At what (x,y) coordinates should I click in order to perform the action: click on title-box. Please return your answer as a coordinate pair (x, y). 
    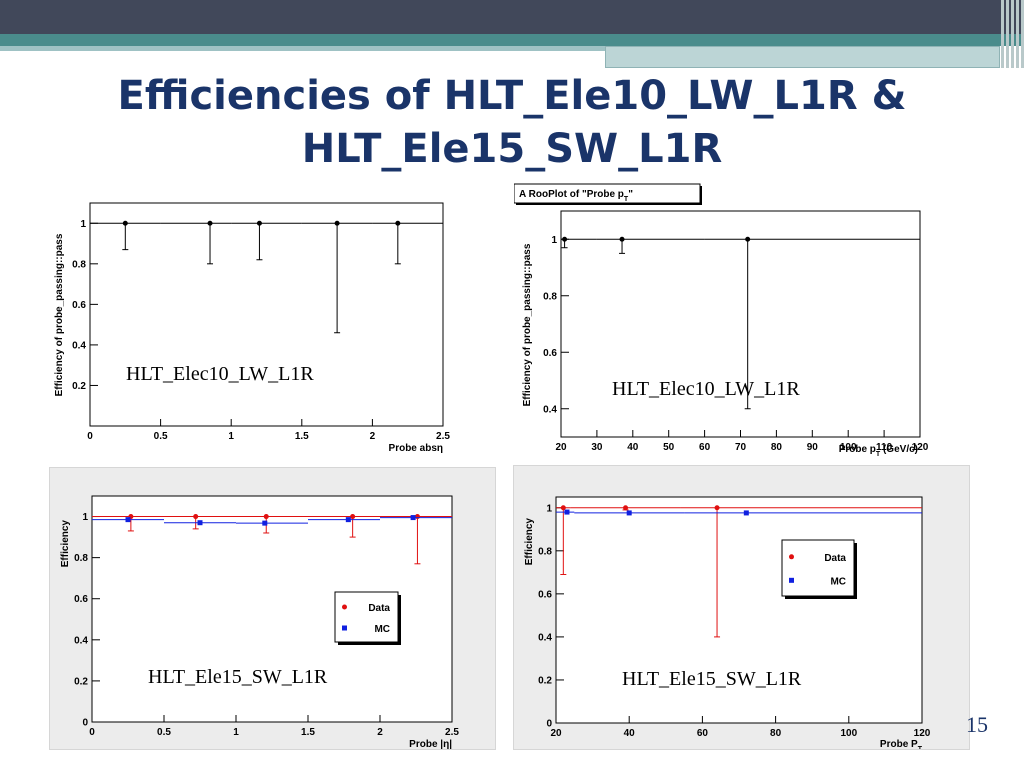
    Looking at the image, I should click on (607, 193).